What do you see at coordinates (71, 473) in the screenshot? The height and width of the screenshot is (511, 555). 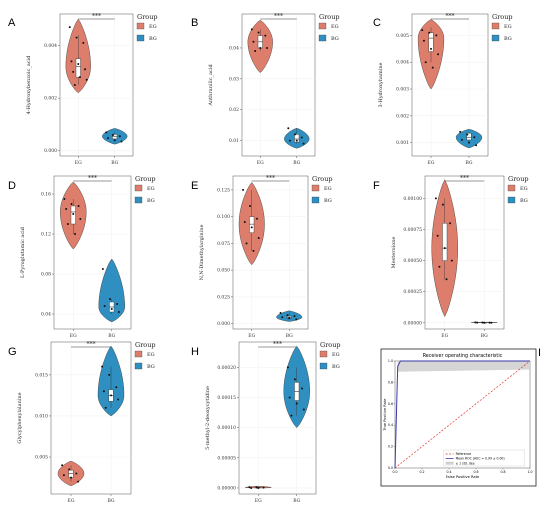 I see `box-eg` at bounding box center [71, 473].